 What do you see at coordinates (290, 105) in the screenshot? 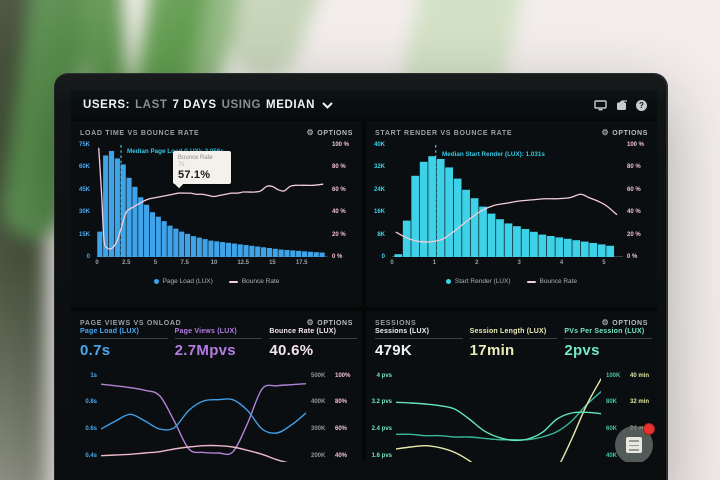
I see `title-median: MEDIAN` at bounding box center [290, 105].